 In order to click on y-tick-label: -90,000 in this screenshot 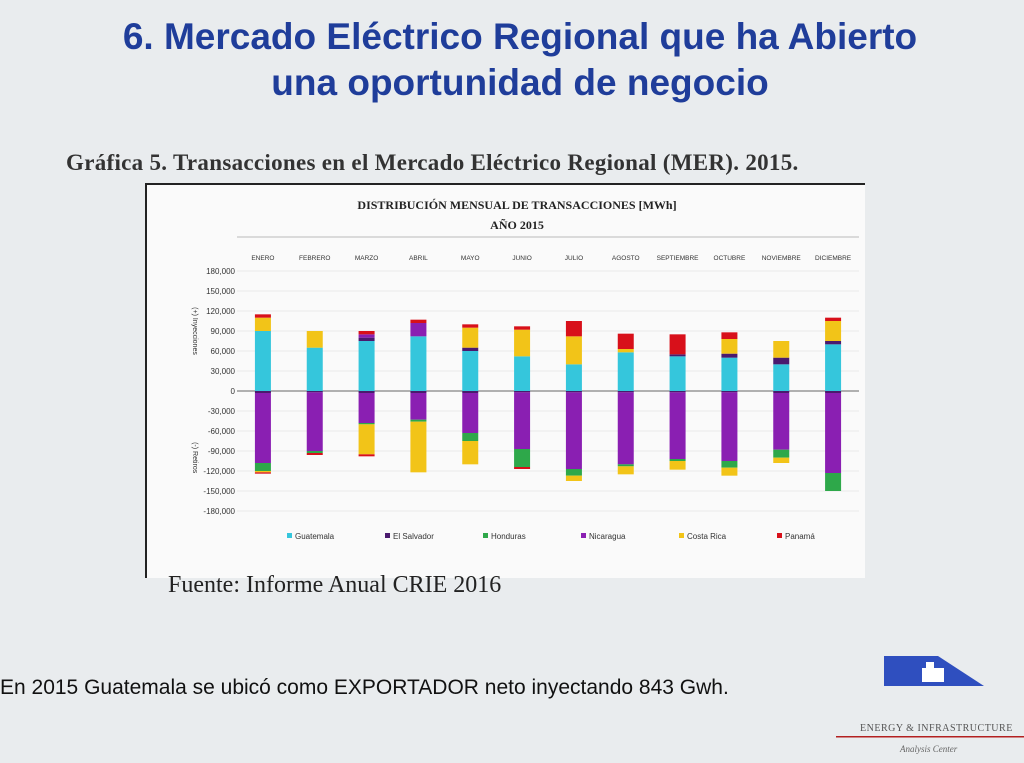, I will do `click(222, 451)`.